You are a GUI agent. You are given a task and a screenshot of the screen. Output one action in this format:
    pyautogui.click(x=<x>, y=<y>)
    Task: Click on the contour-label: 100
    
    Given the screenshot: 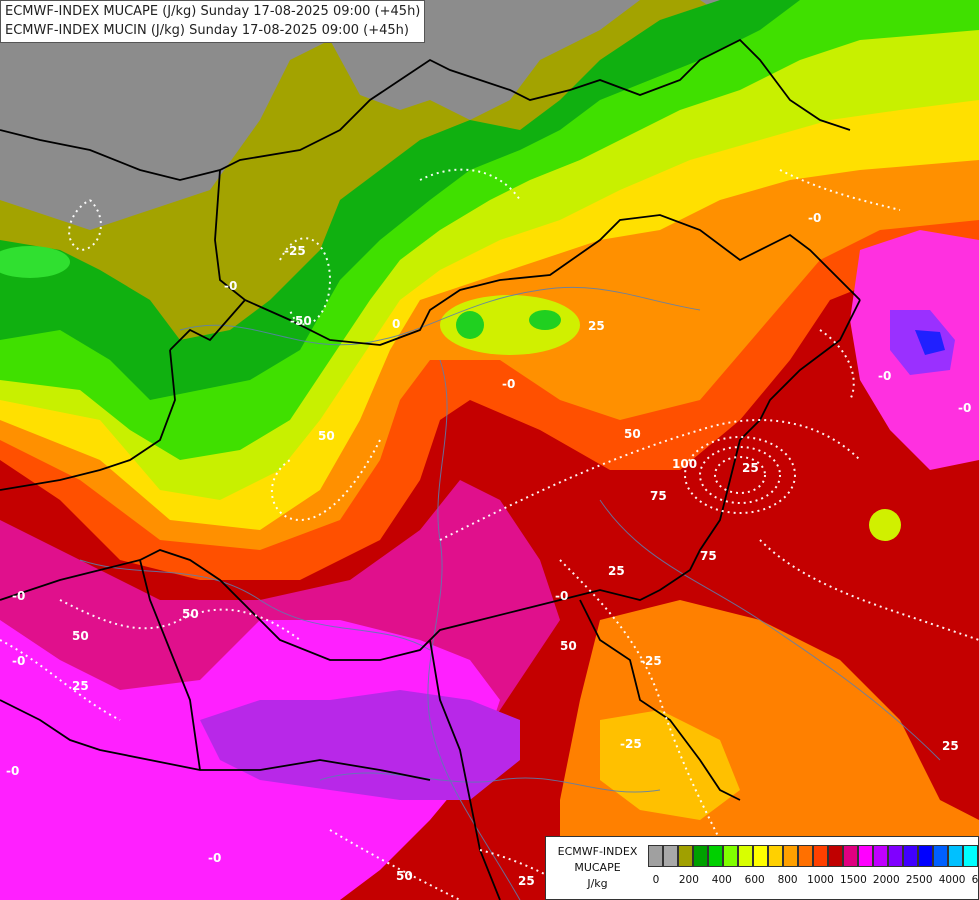 What is the action you would take?
    pyautogui.click(x=684, y=464)
    